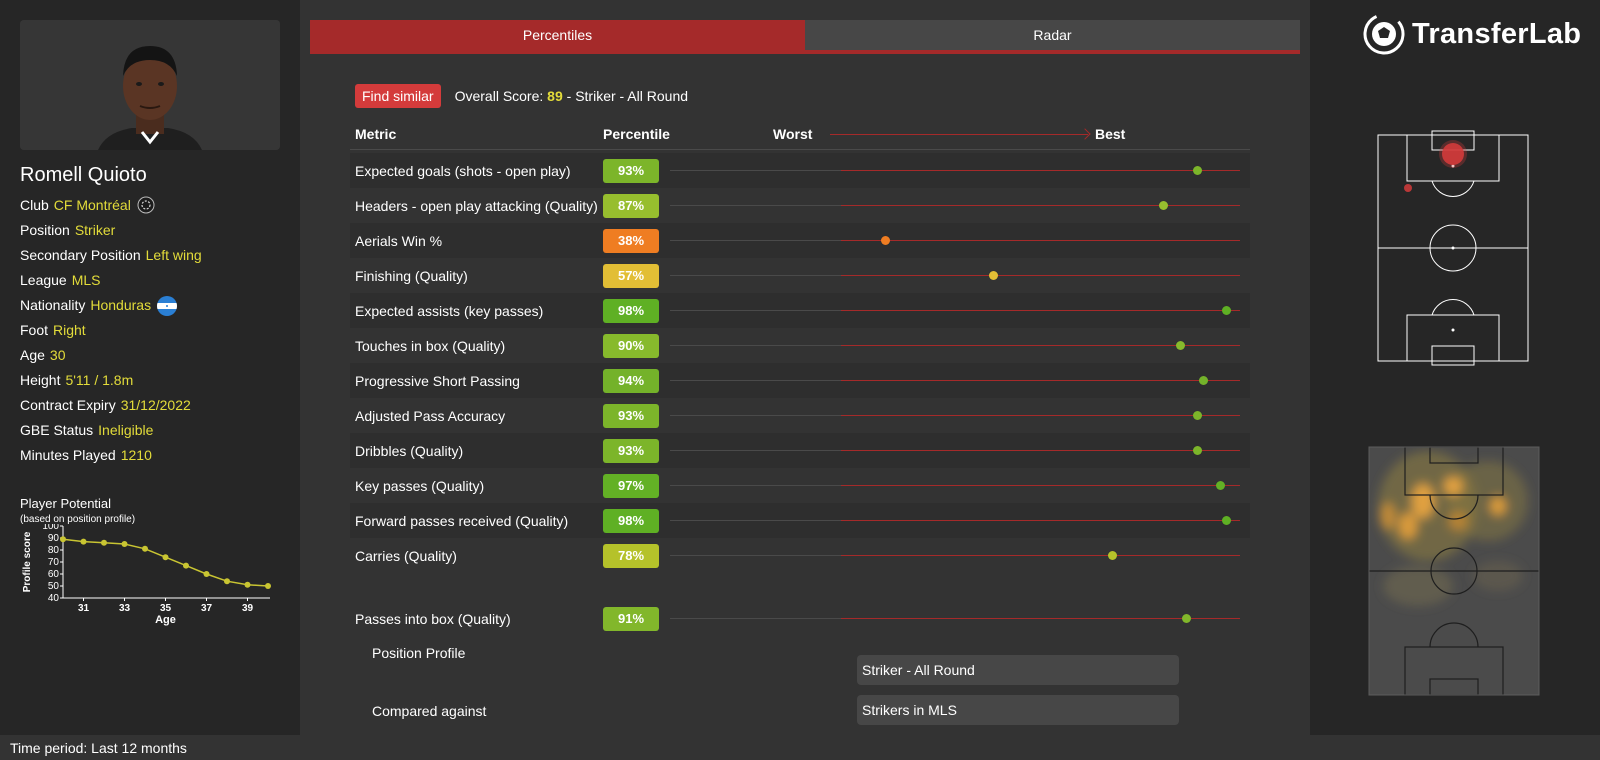 The image size is (1600, 760). I want to click on y-tick-label: 100, so click(50, 528).